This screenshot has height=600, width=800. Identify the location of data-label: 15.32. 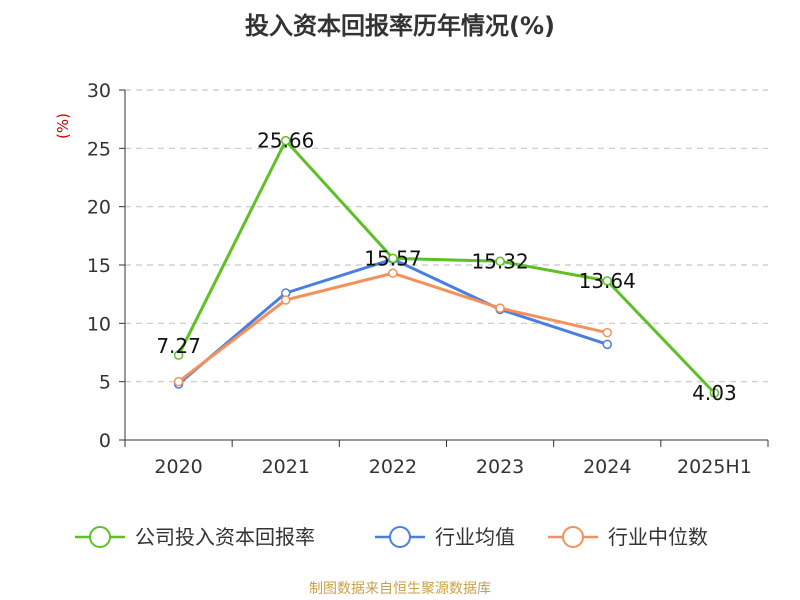
(499, 261).